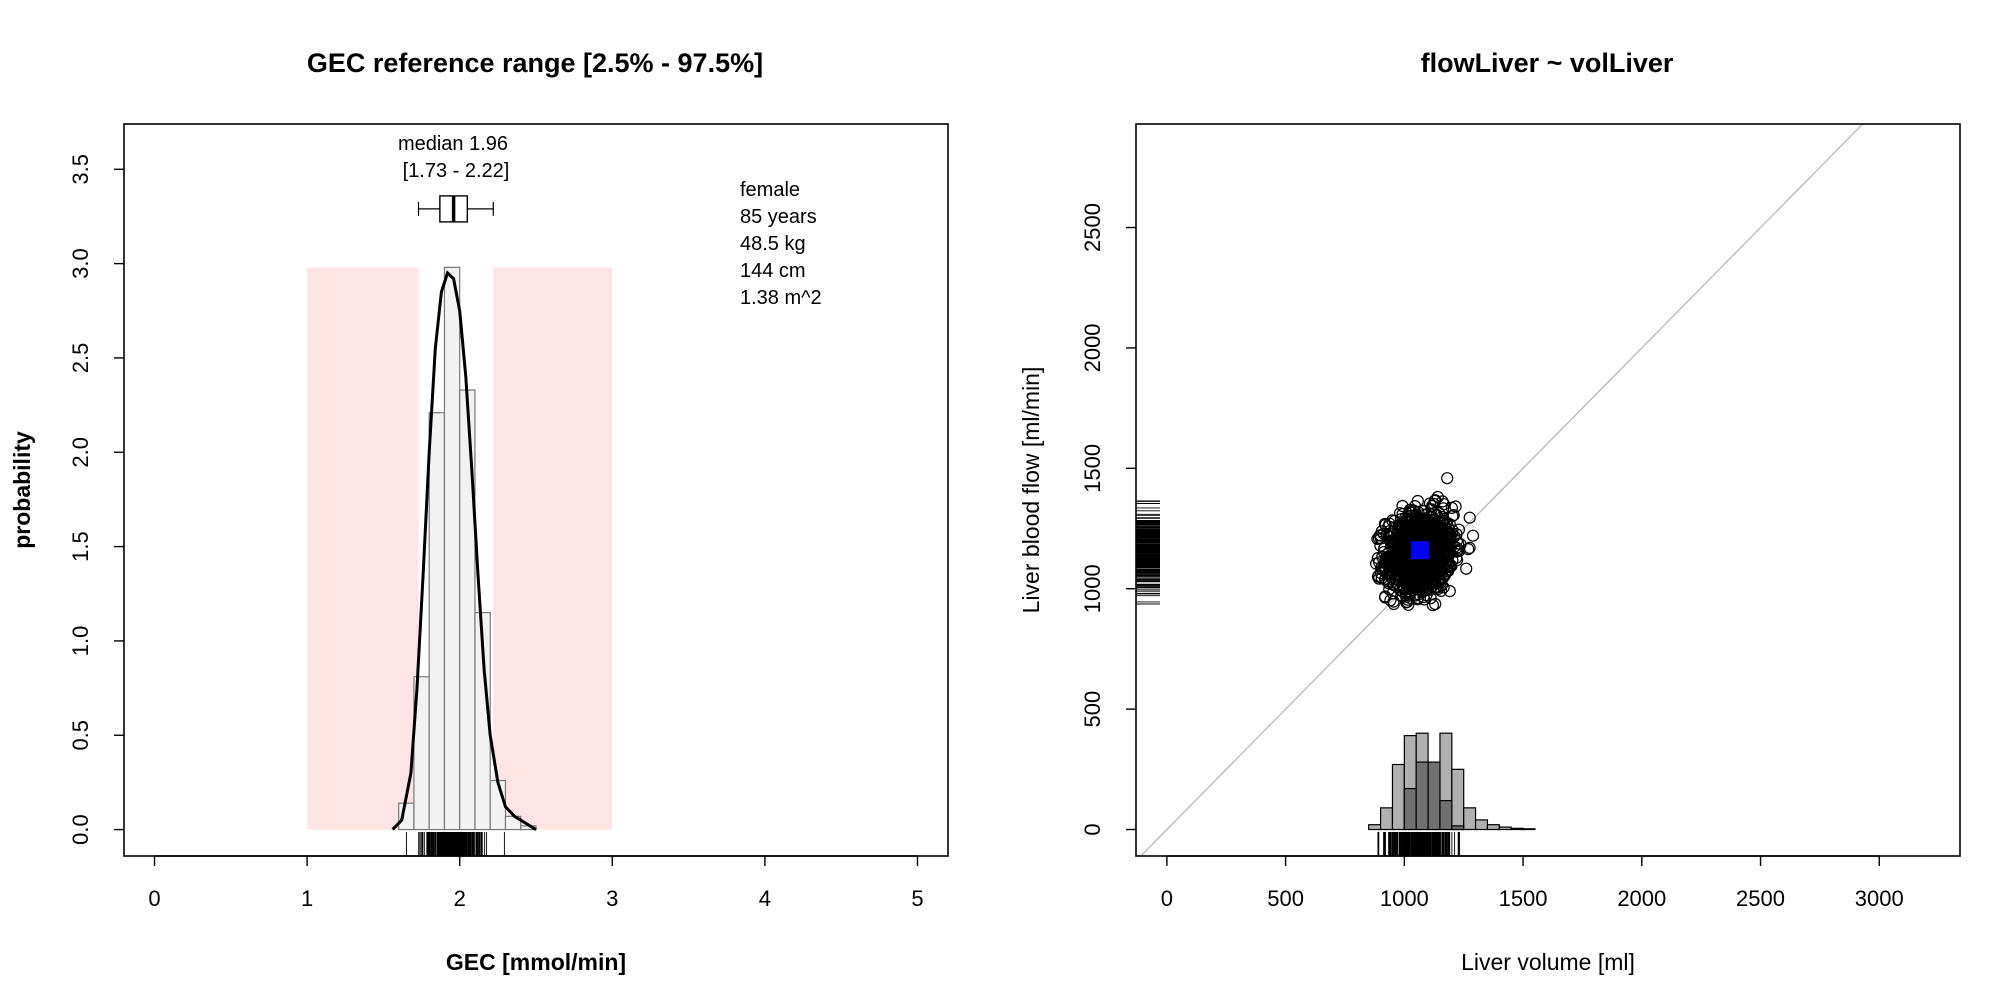 Image resolution: width=2000 pixels, height=1000 pixels. I want to click on info-sex: female, so click(770, 190).